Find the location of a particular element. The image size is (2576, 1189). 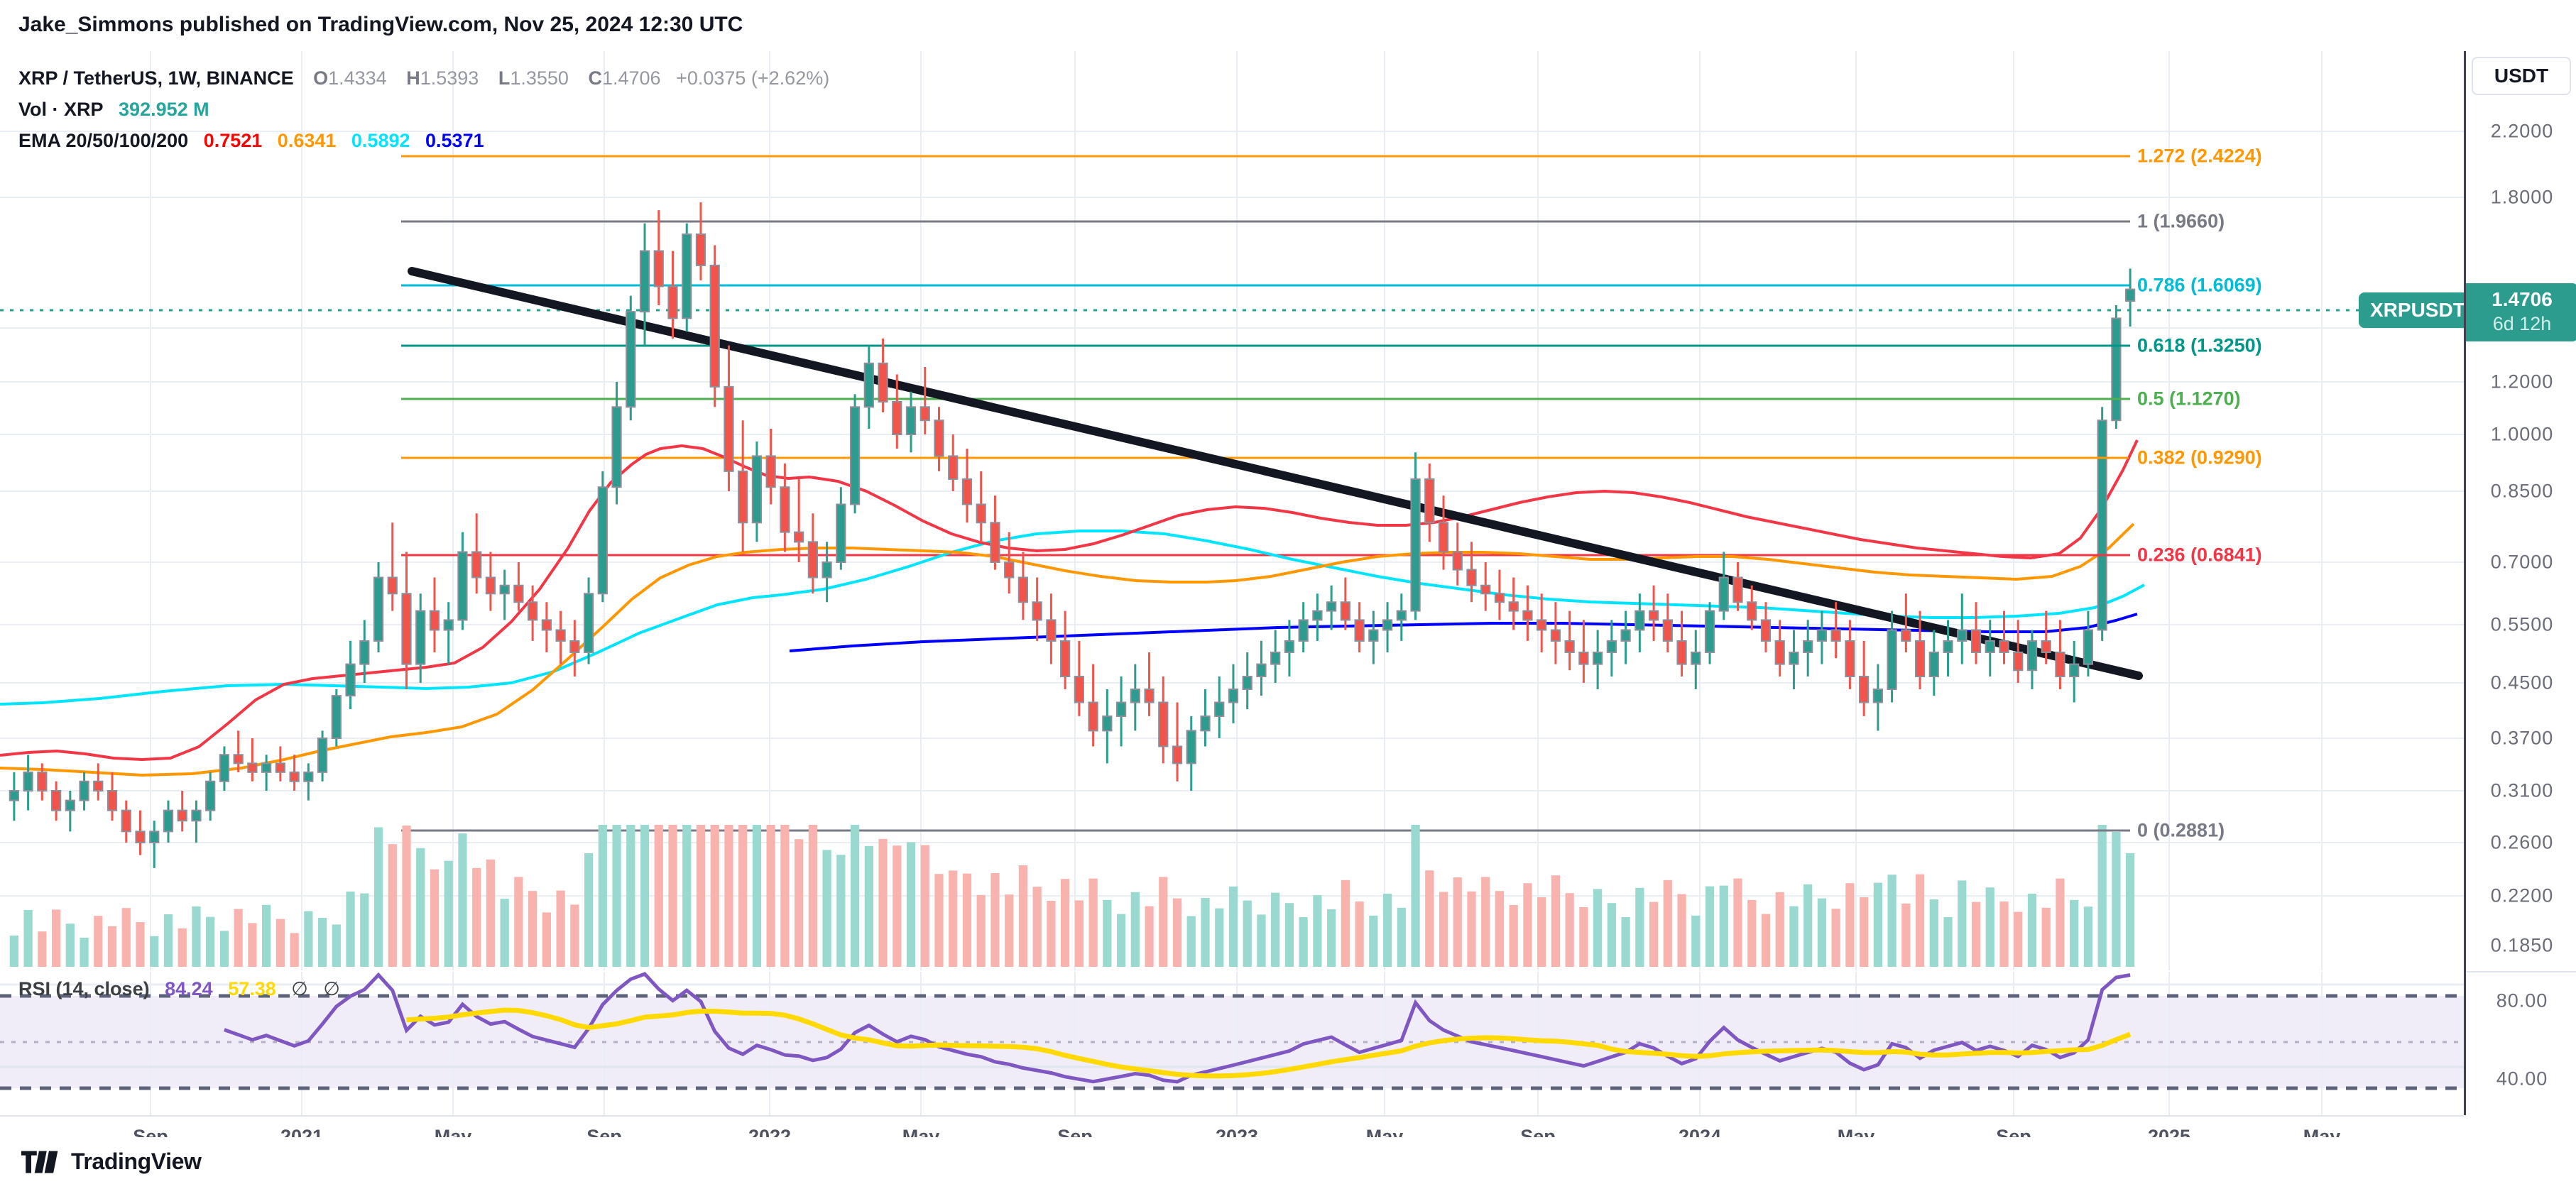

rsi-plot is located at coordinates (1232, 1043).